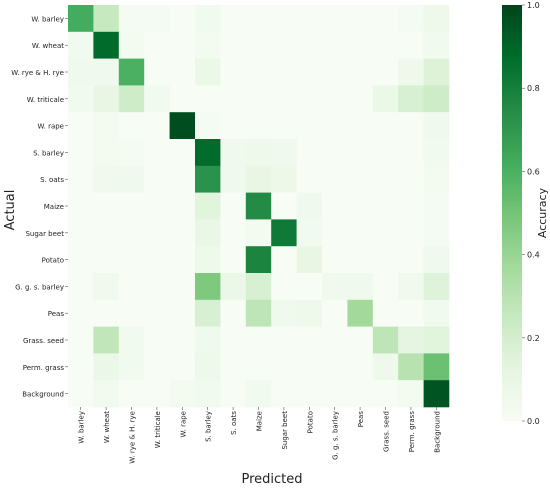 The height and width of the screenshot is (488, 550). I want to click on column-tick-label: S. barley, so click(209, 426).